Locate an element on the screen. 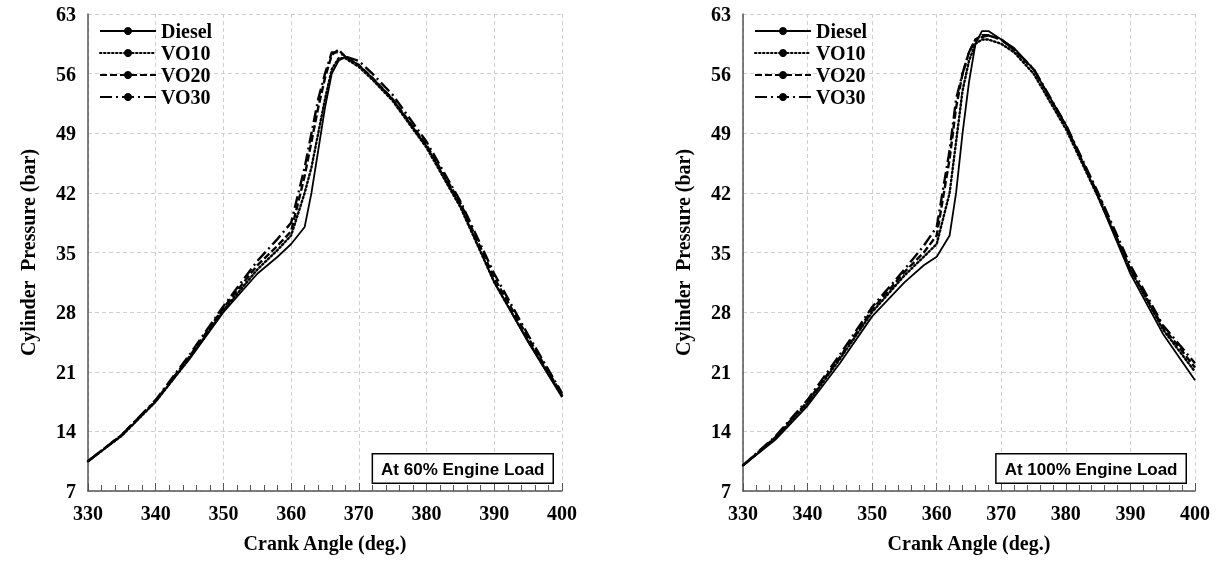 The height and width of the screenshot is (568, 1223). annotation: At 60% Engine Load is located at coordinates (463, 469).